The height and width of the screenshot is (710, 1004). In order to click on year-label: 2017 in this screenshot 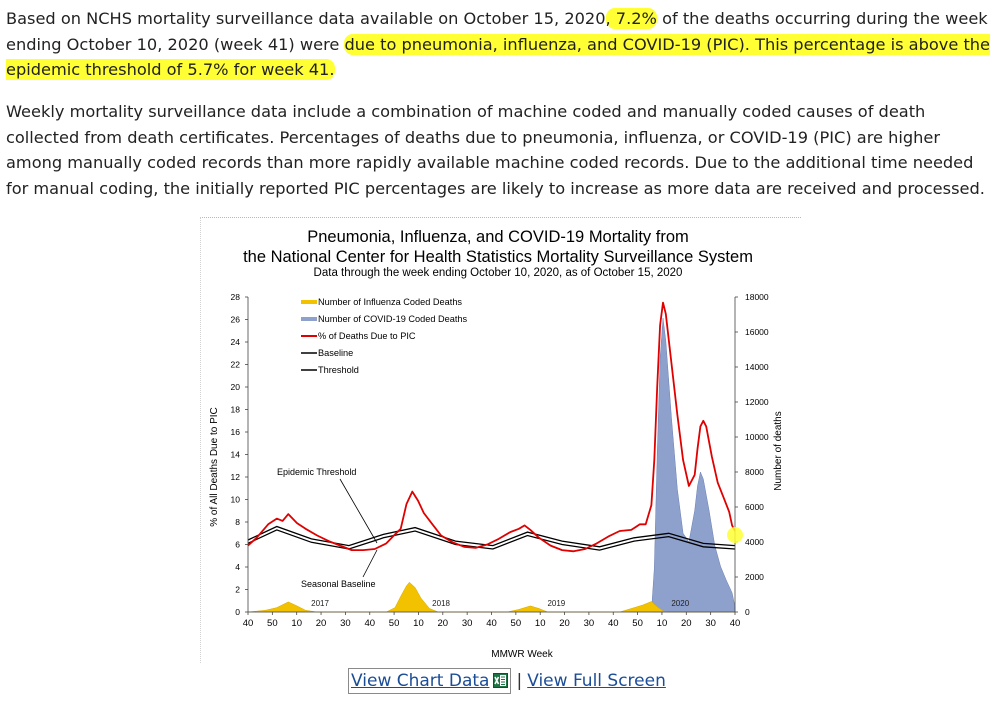, I will do `click(320, 603)`.